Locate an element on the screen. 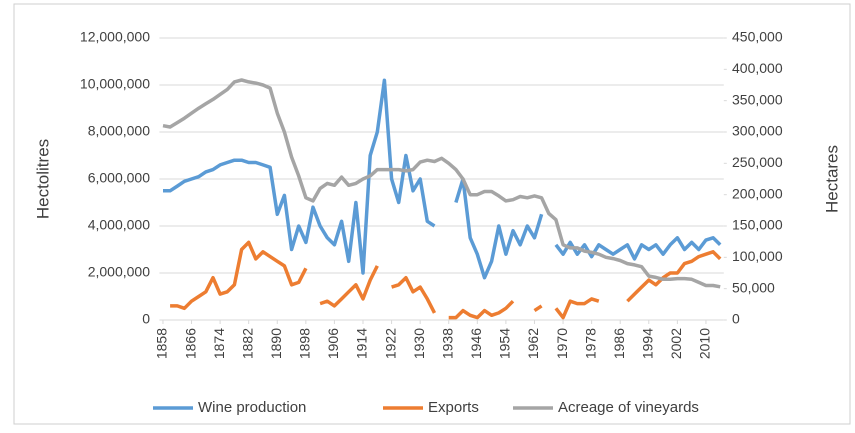 The width and height of the screenshot is (855, 433). y-tick-label: 2,000,000 is located at coordinates (119, 272).